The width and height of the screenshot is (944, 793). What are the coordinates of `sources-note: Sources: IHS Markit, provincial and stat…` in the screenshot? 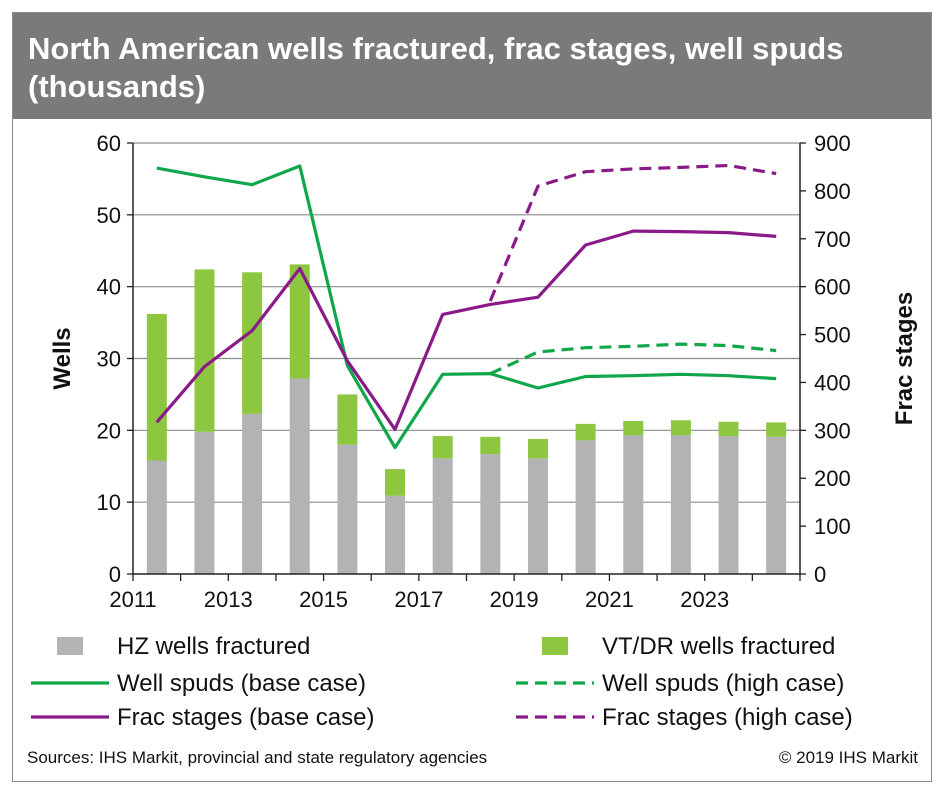 It's located at (257, 757).